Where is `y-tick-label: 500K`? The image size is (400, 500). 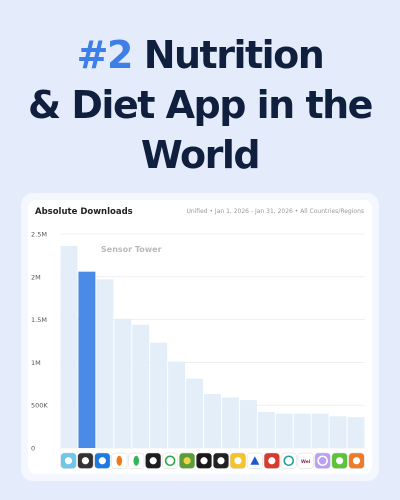
y-tick-label: 500K is located at coordinates (39, 406).